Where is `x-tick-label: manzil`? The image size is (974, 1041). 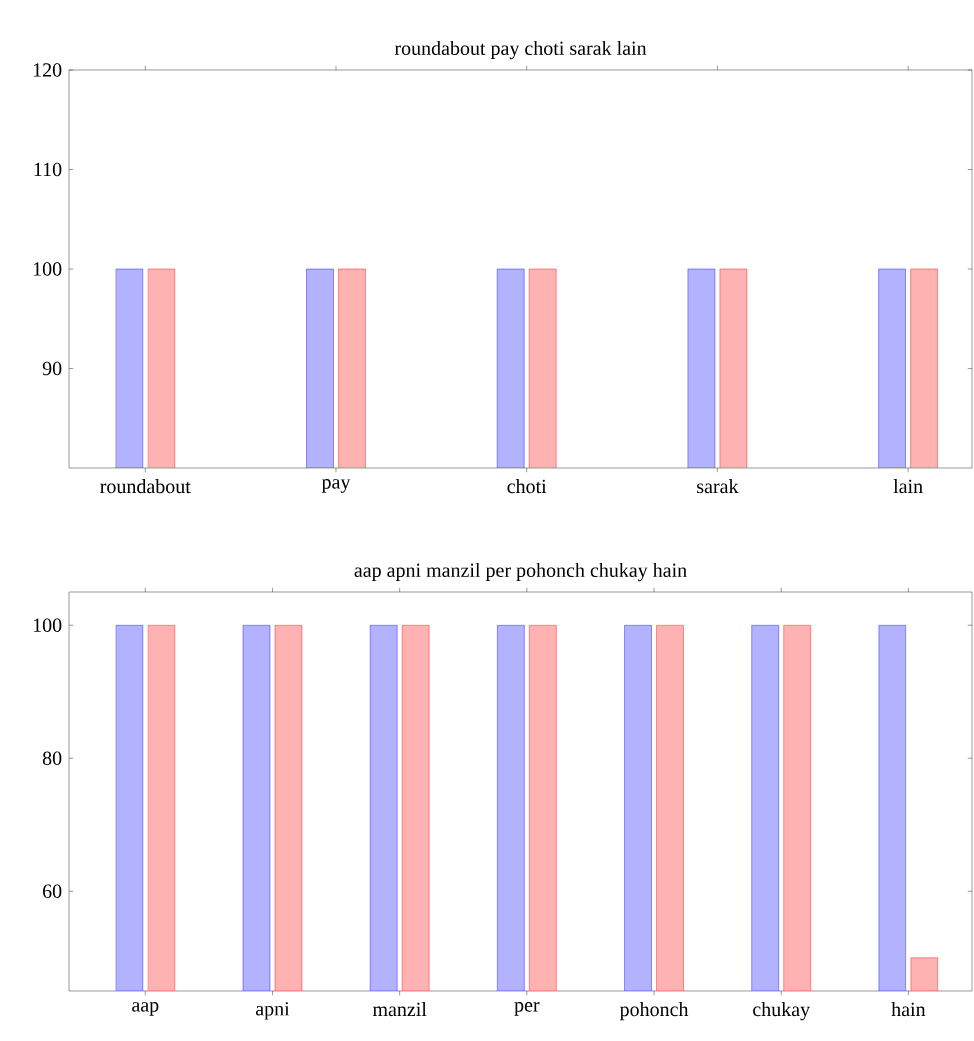 x-tick-label: manzil is located at coordinates (399, 1009).